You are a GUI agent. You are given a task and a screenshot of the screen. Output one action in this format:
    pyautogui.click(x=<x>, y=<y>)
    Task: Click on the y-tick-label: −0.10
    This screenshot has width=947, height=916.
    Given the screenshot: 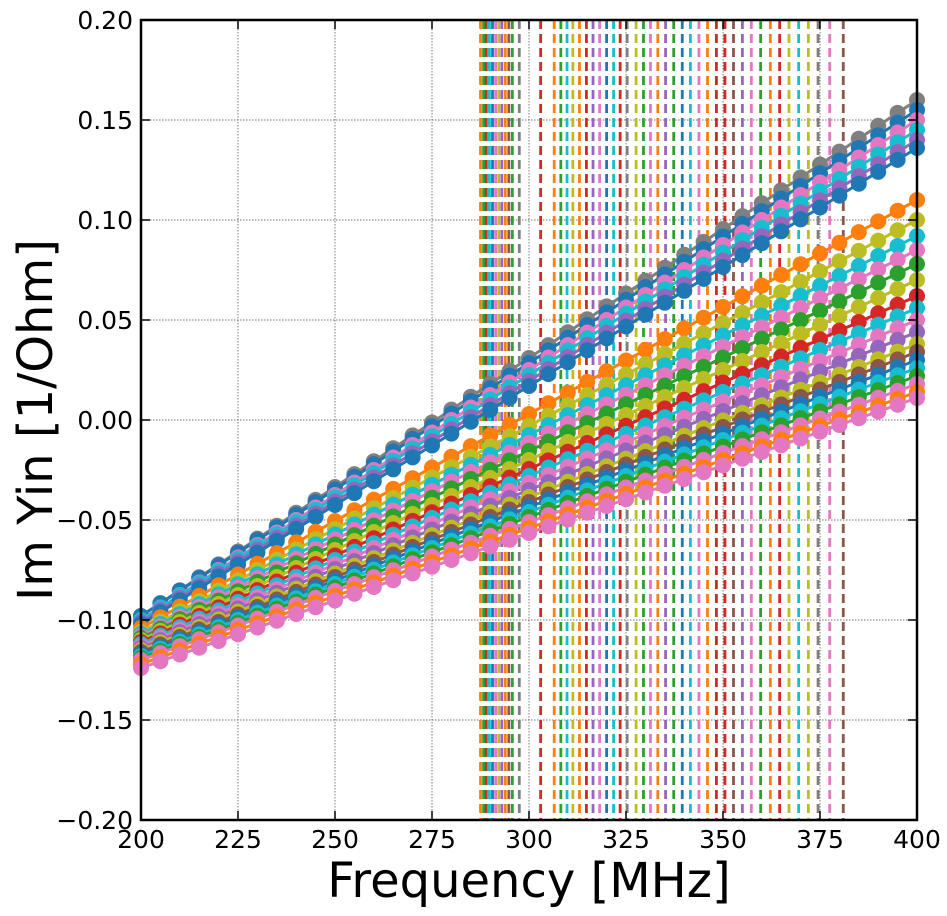 What is the action you would take?
    pyautogui.click(x=94, y=620)
    